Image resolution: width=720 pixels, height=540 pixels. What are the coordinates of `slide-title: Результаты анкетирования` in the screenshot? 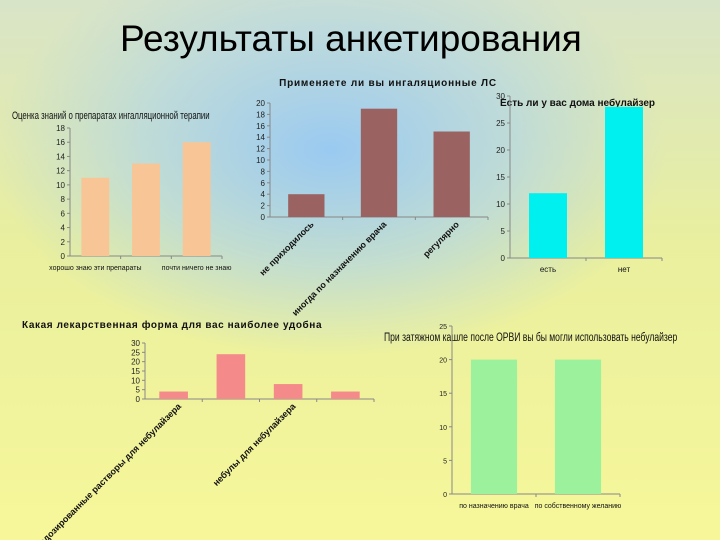 It's located at (351, 38).